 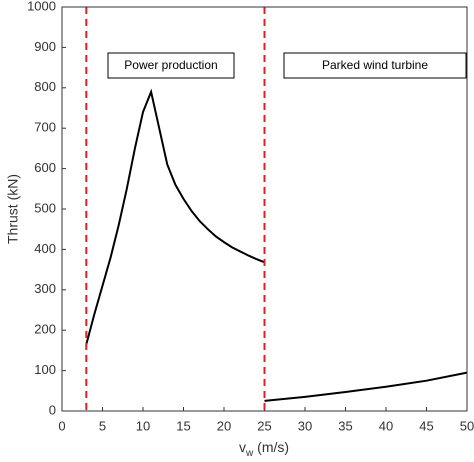 I want to click on annotation: Parked wind turbine, so click(x=375, y=65).